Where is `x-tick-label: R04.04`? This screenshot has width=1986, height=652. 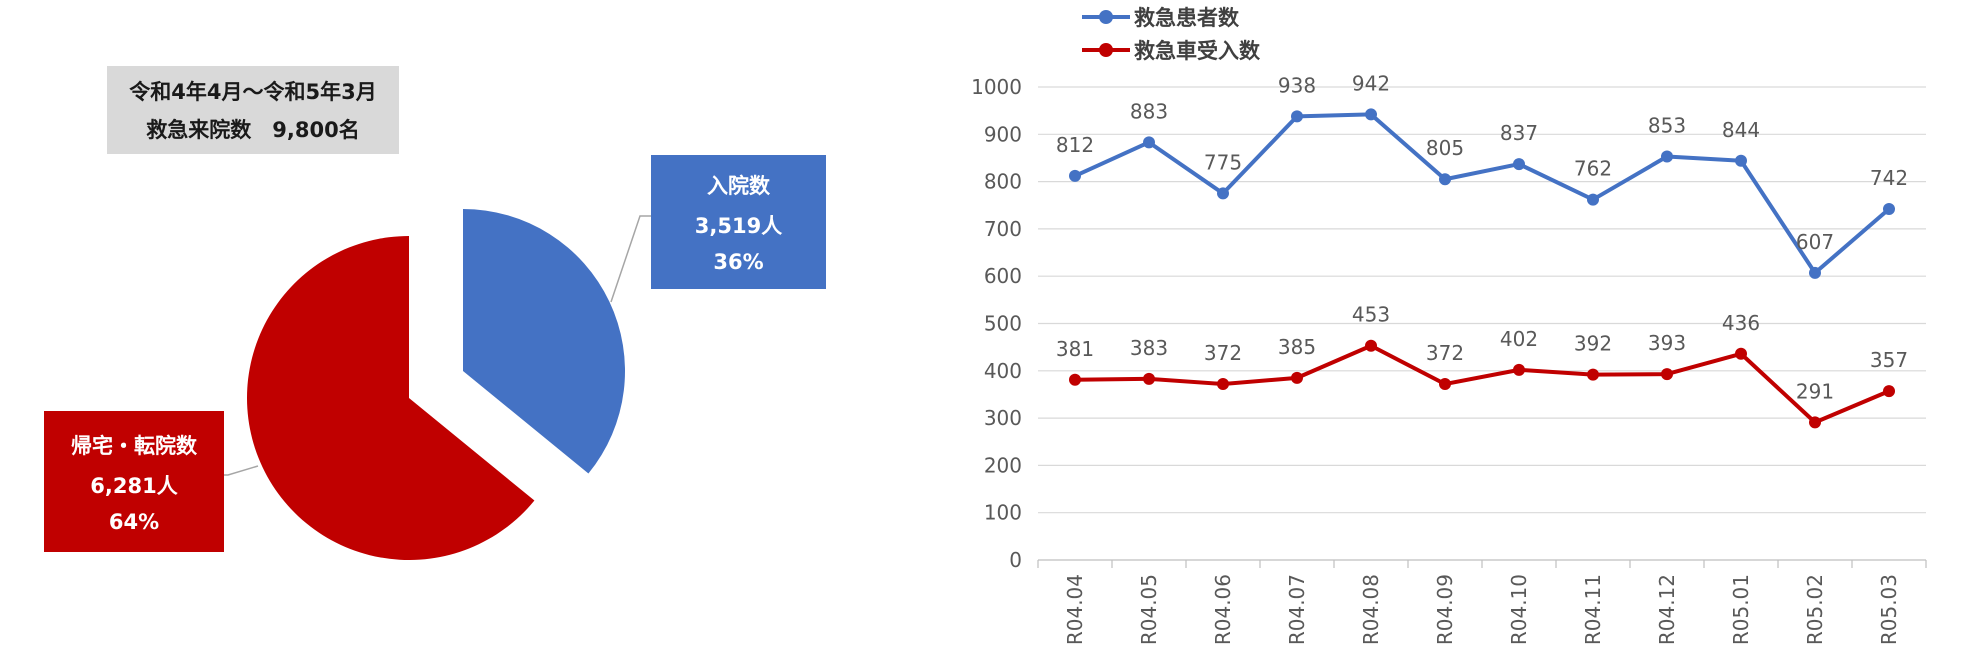 x-tick-label: R04.04 is located at coordinates (1075, 609).